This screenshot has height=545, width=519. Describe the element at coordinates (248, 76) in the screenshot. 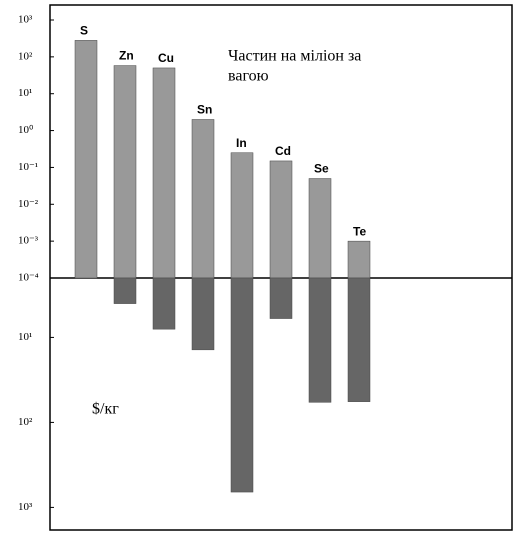

I see `annotation: вагою` at that location.